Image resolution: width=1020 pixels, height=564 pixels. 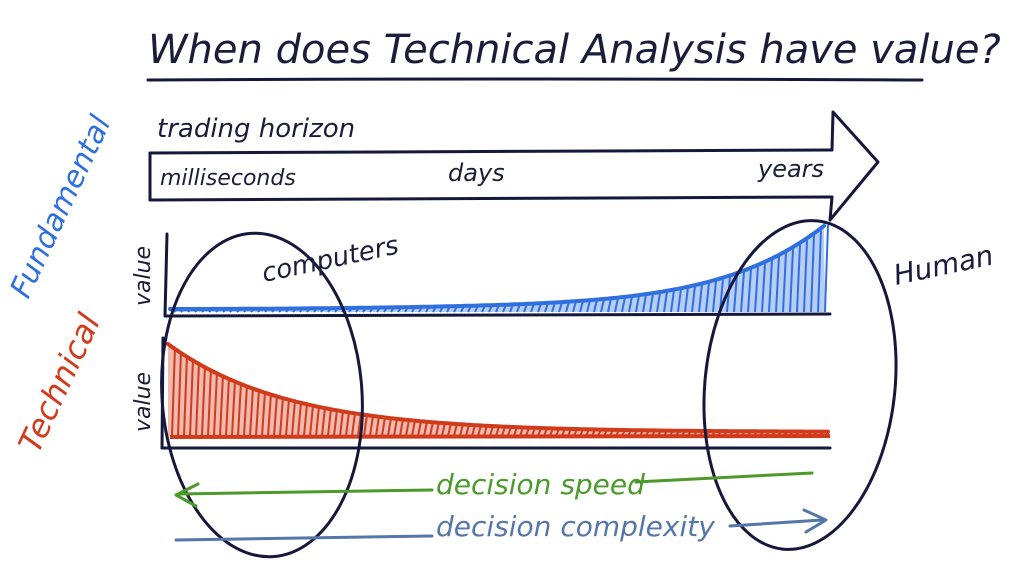 I want to click on fundamental-value-curve, so click(x=497, y=267).